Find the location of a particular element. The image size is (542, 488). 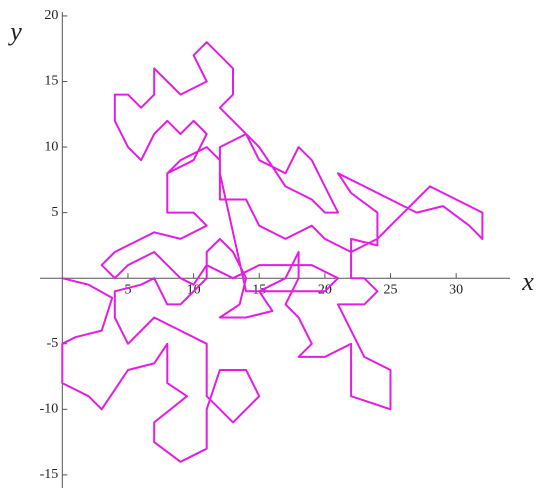

x-tick-label: 15 is located at coordinates (259, 289).